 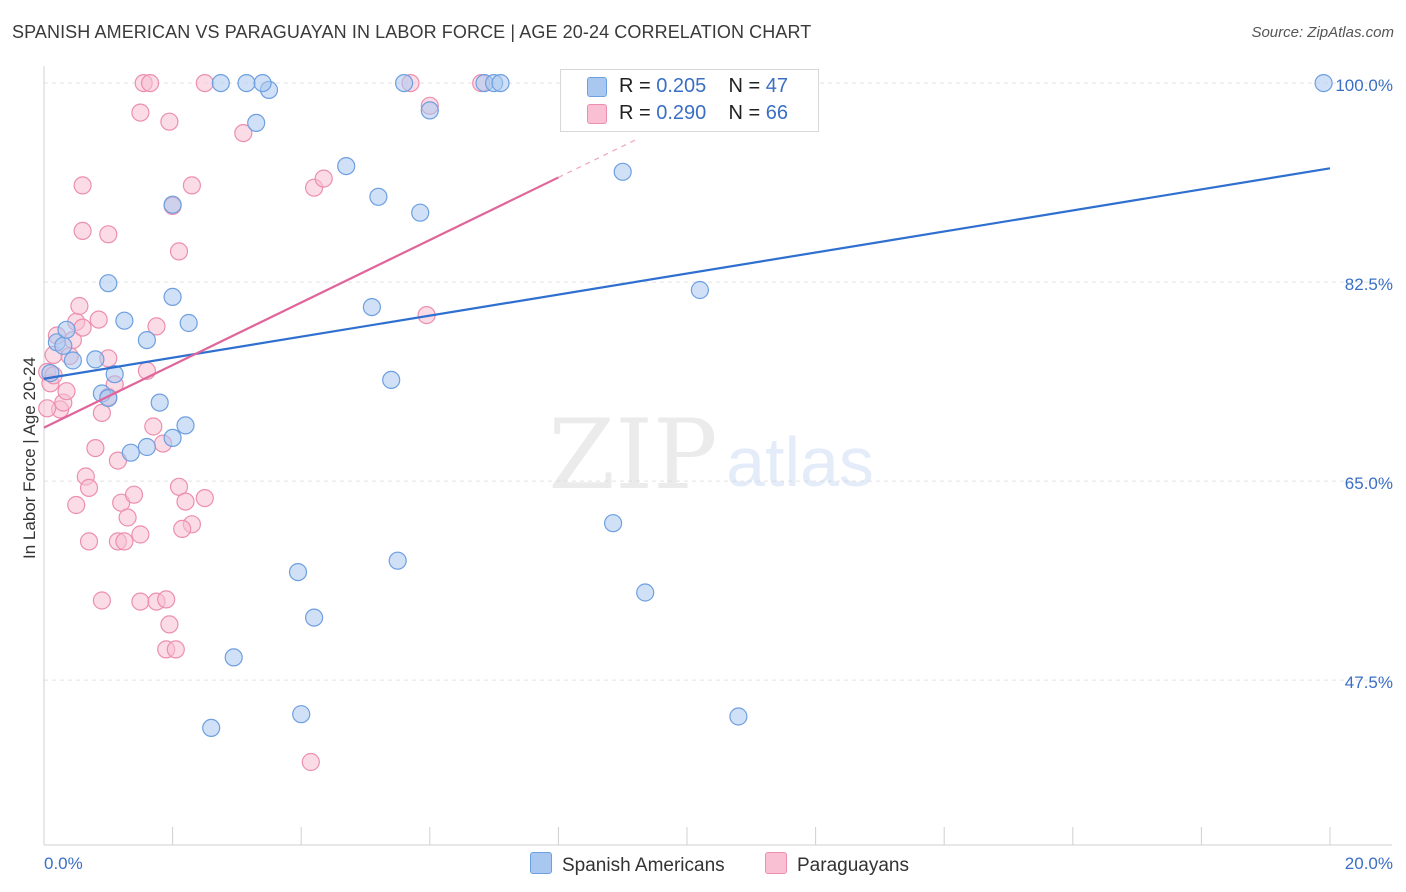 I want to click on legend-n-value: 66, so click(x=777, y=113).